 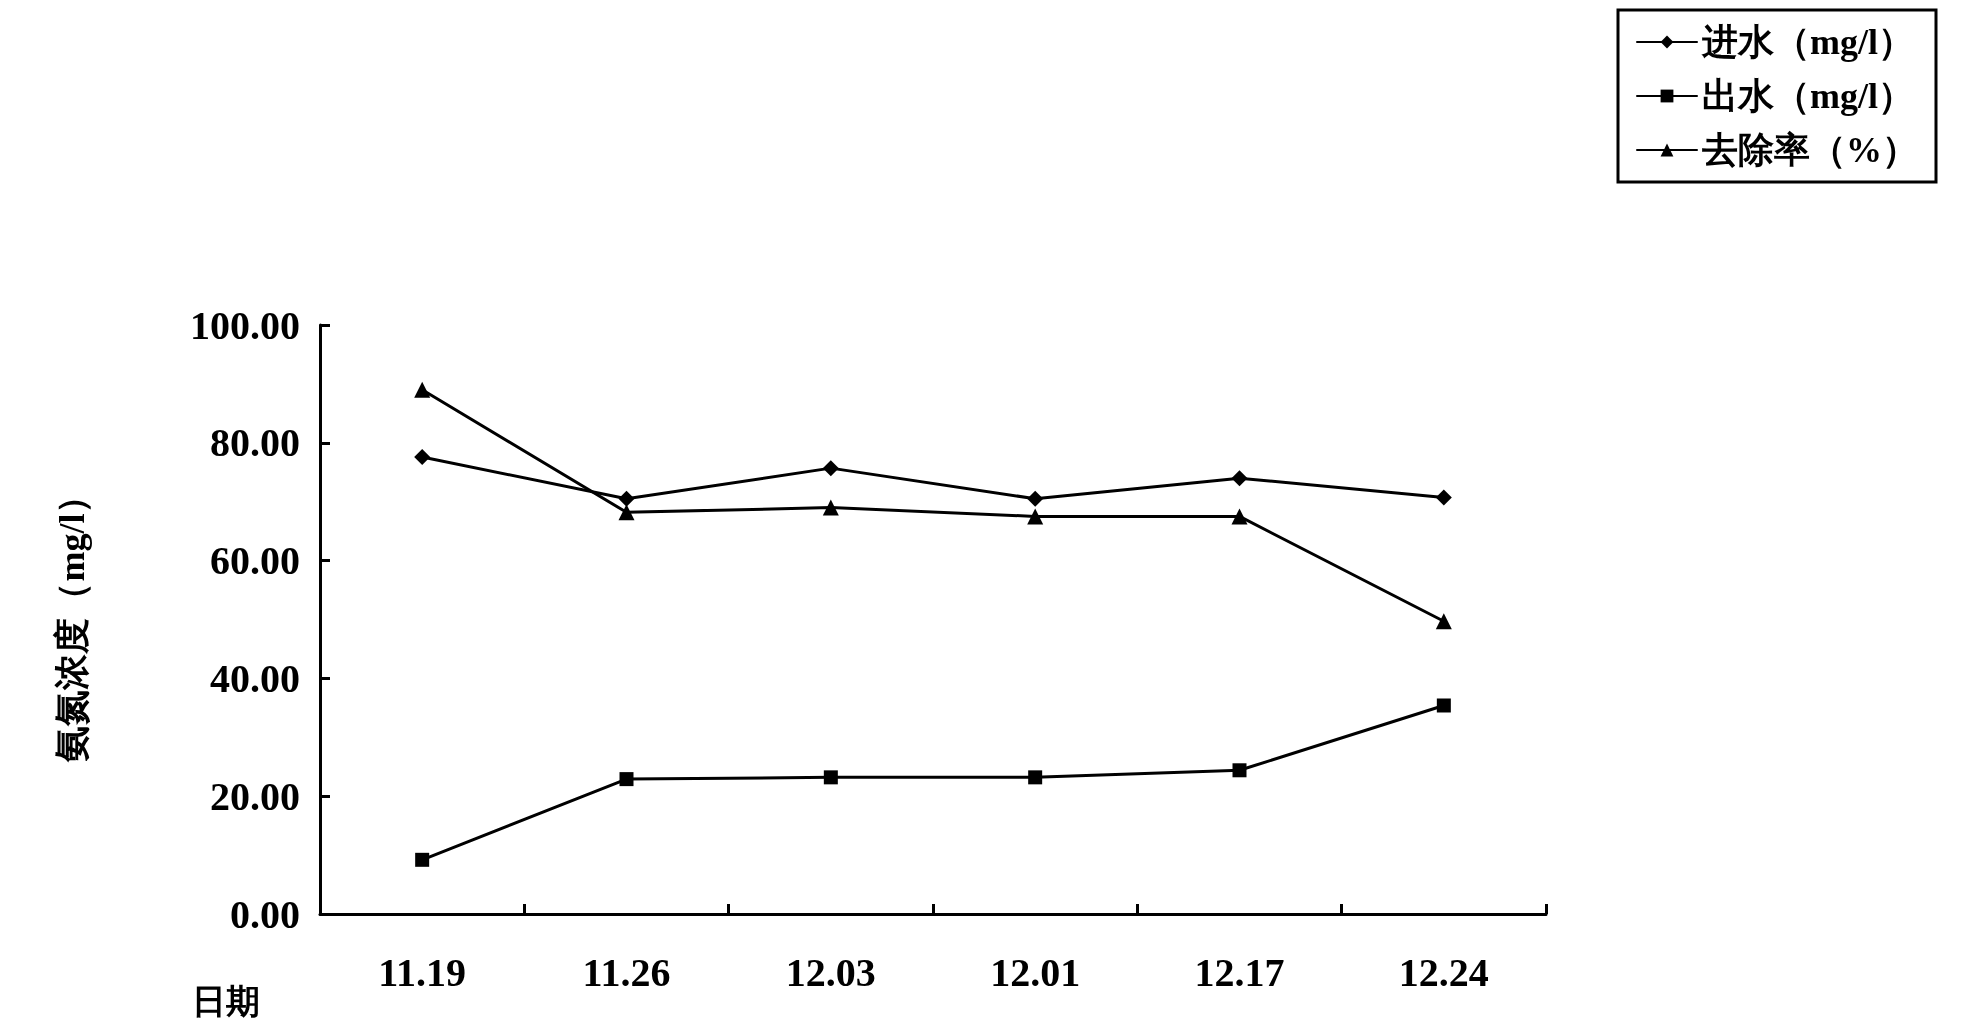 What do you see at coordinates (1808, 96) in the screenshot?
I see `legend-label: 出水（mg/l）` at bounding box center [1808, 96].